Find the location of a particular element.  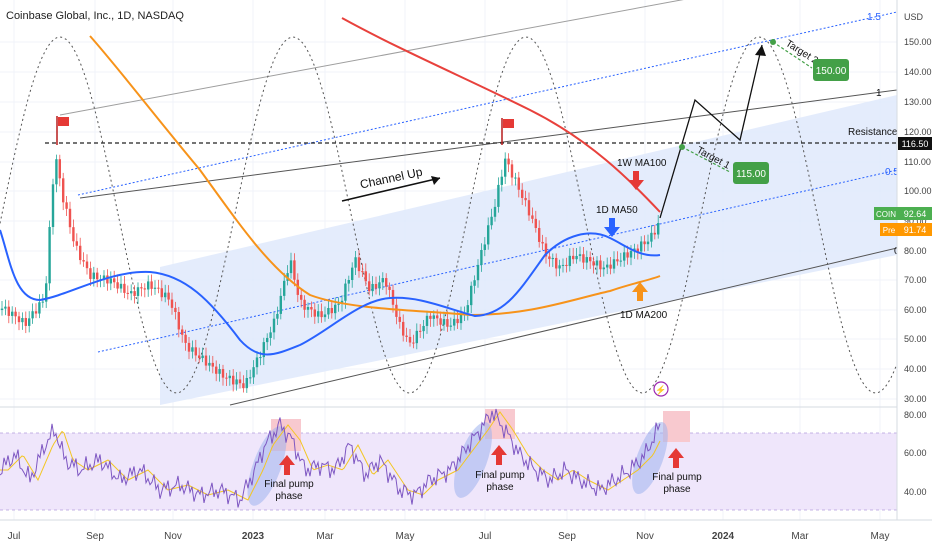

time-label: Jul is located at coordinates (14, 536).